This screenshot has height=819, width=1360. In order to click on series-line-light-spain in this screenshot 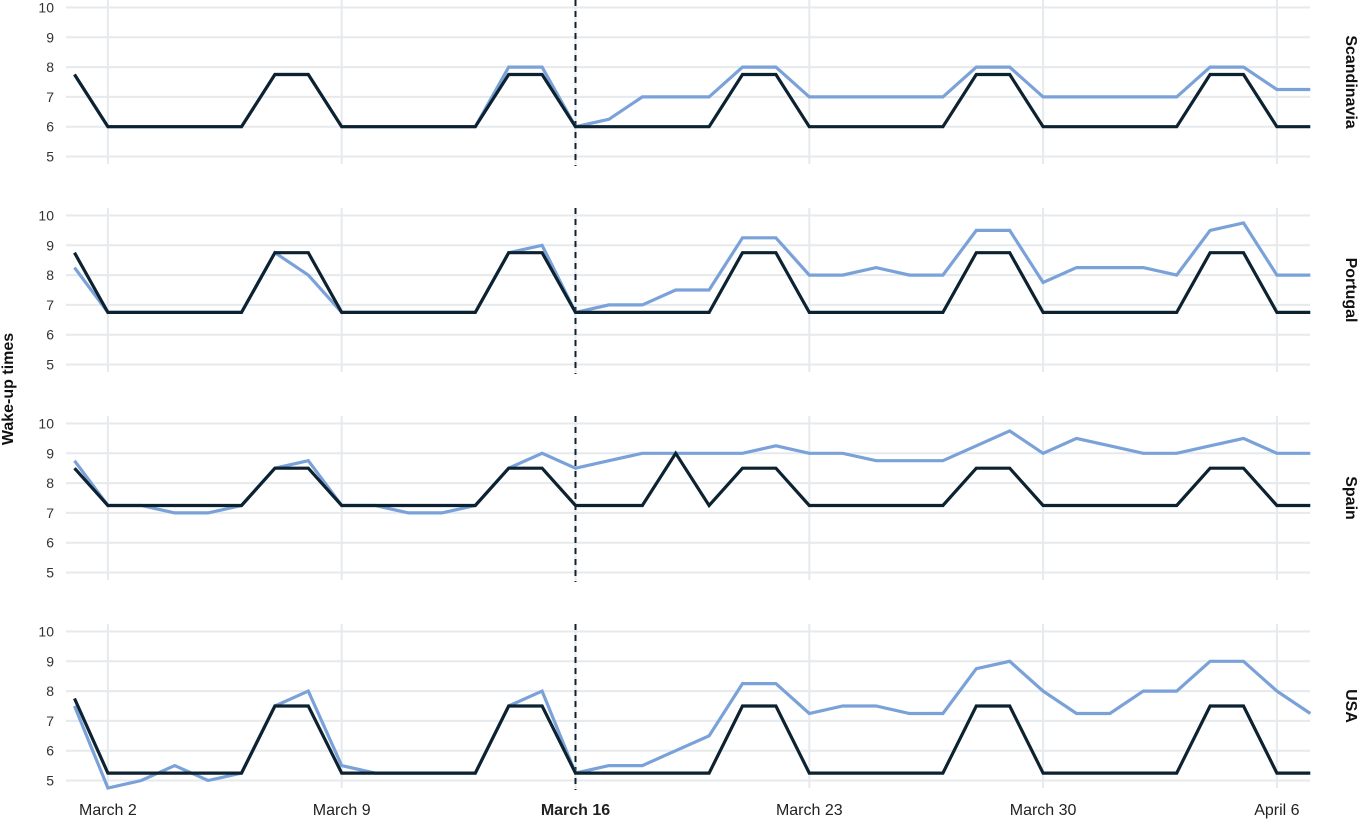, I will do `click(692, 472)`.